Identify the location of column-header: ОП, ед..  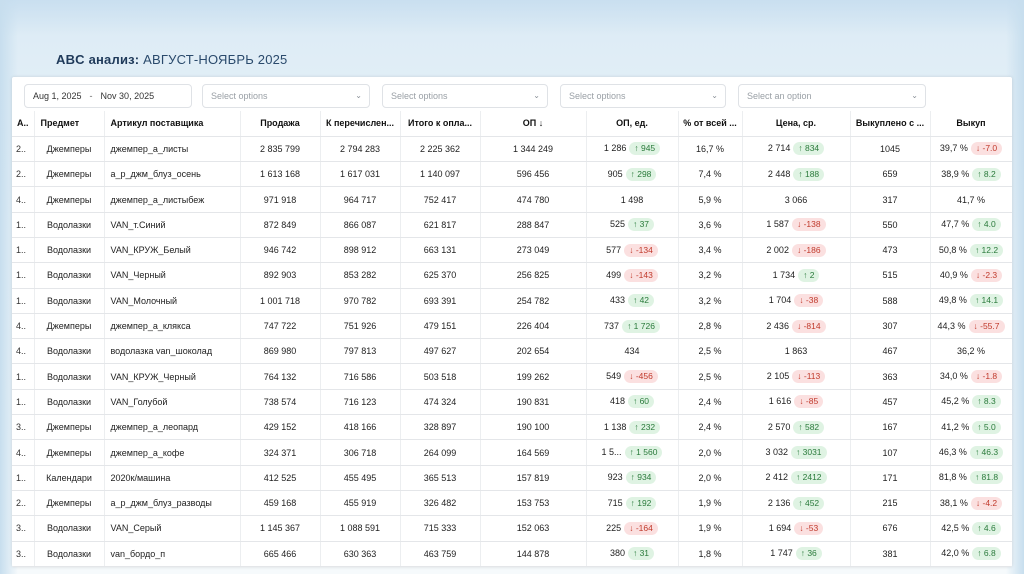
(632, 124).